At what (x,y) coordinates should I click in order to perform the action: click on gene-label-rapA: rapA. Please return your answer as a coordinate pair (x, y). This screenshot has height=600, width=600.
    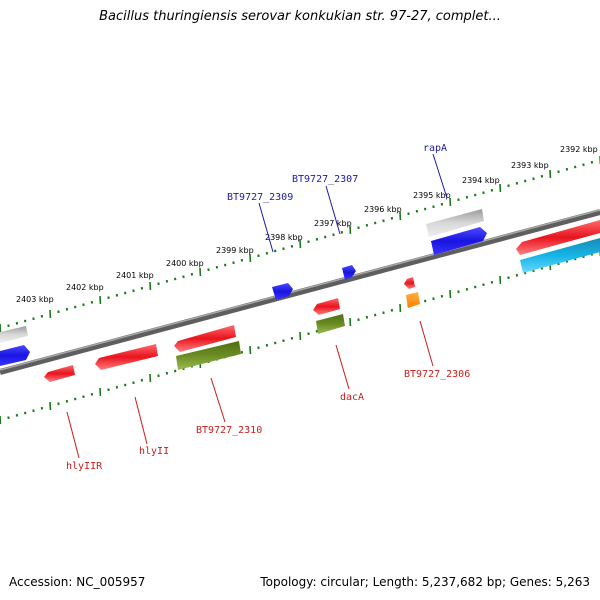
    Looking at the image, I should click on (435, 148).